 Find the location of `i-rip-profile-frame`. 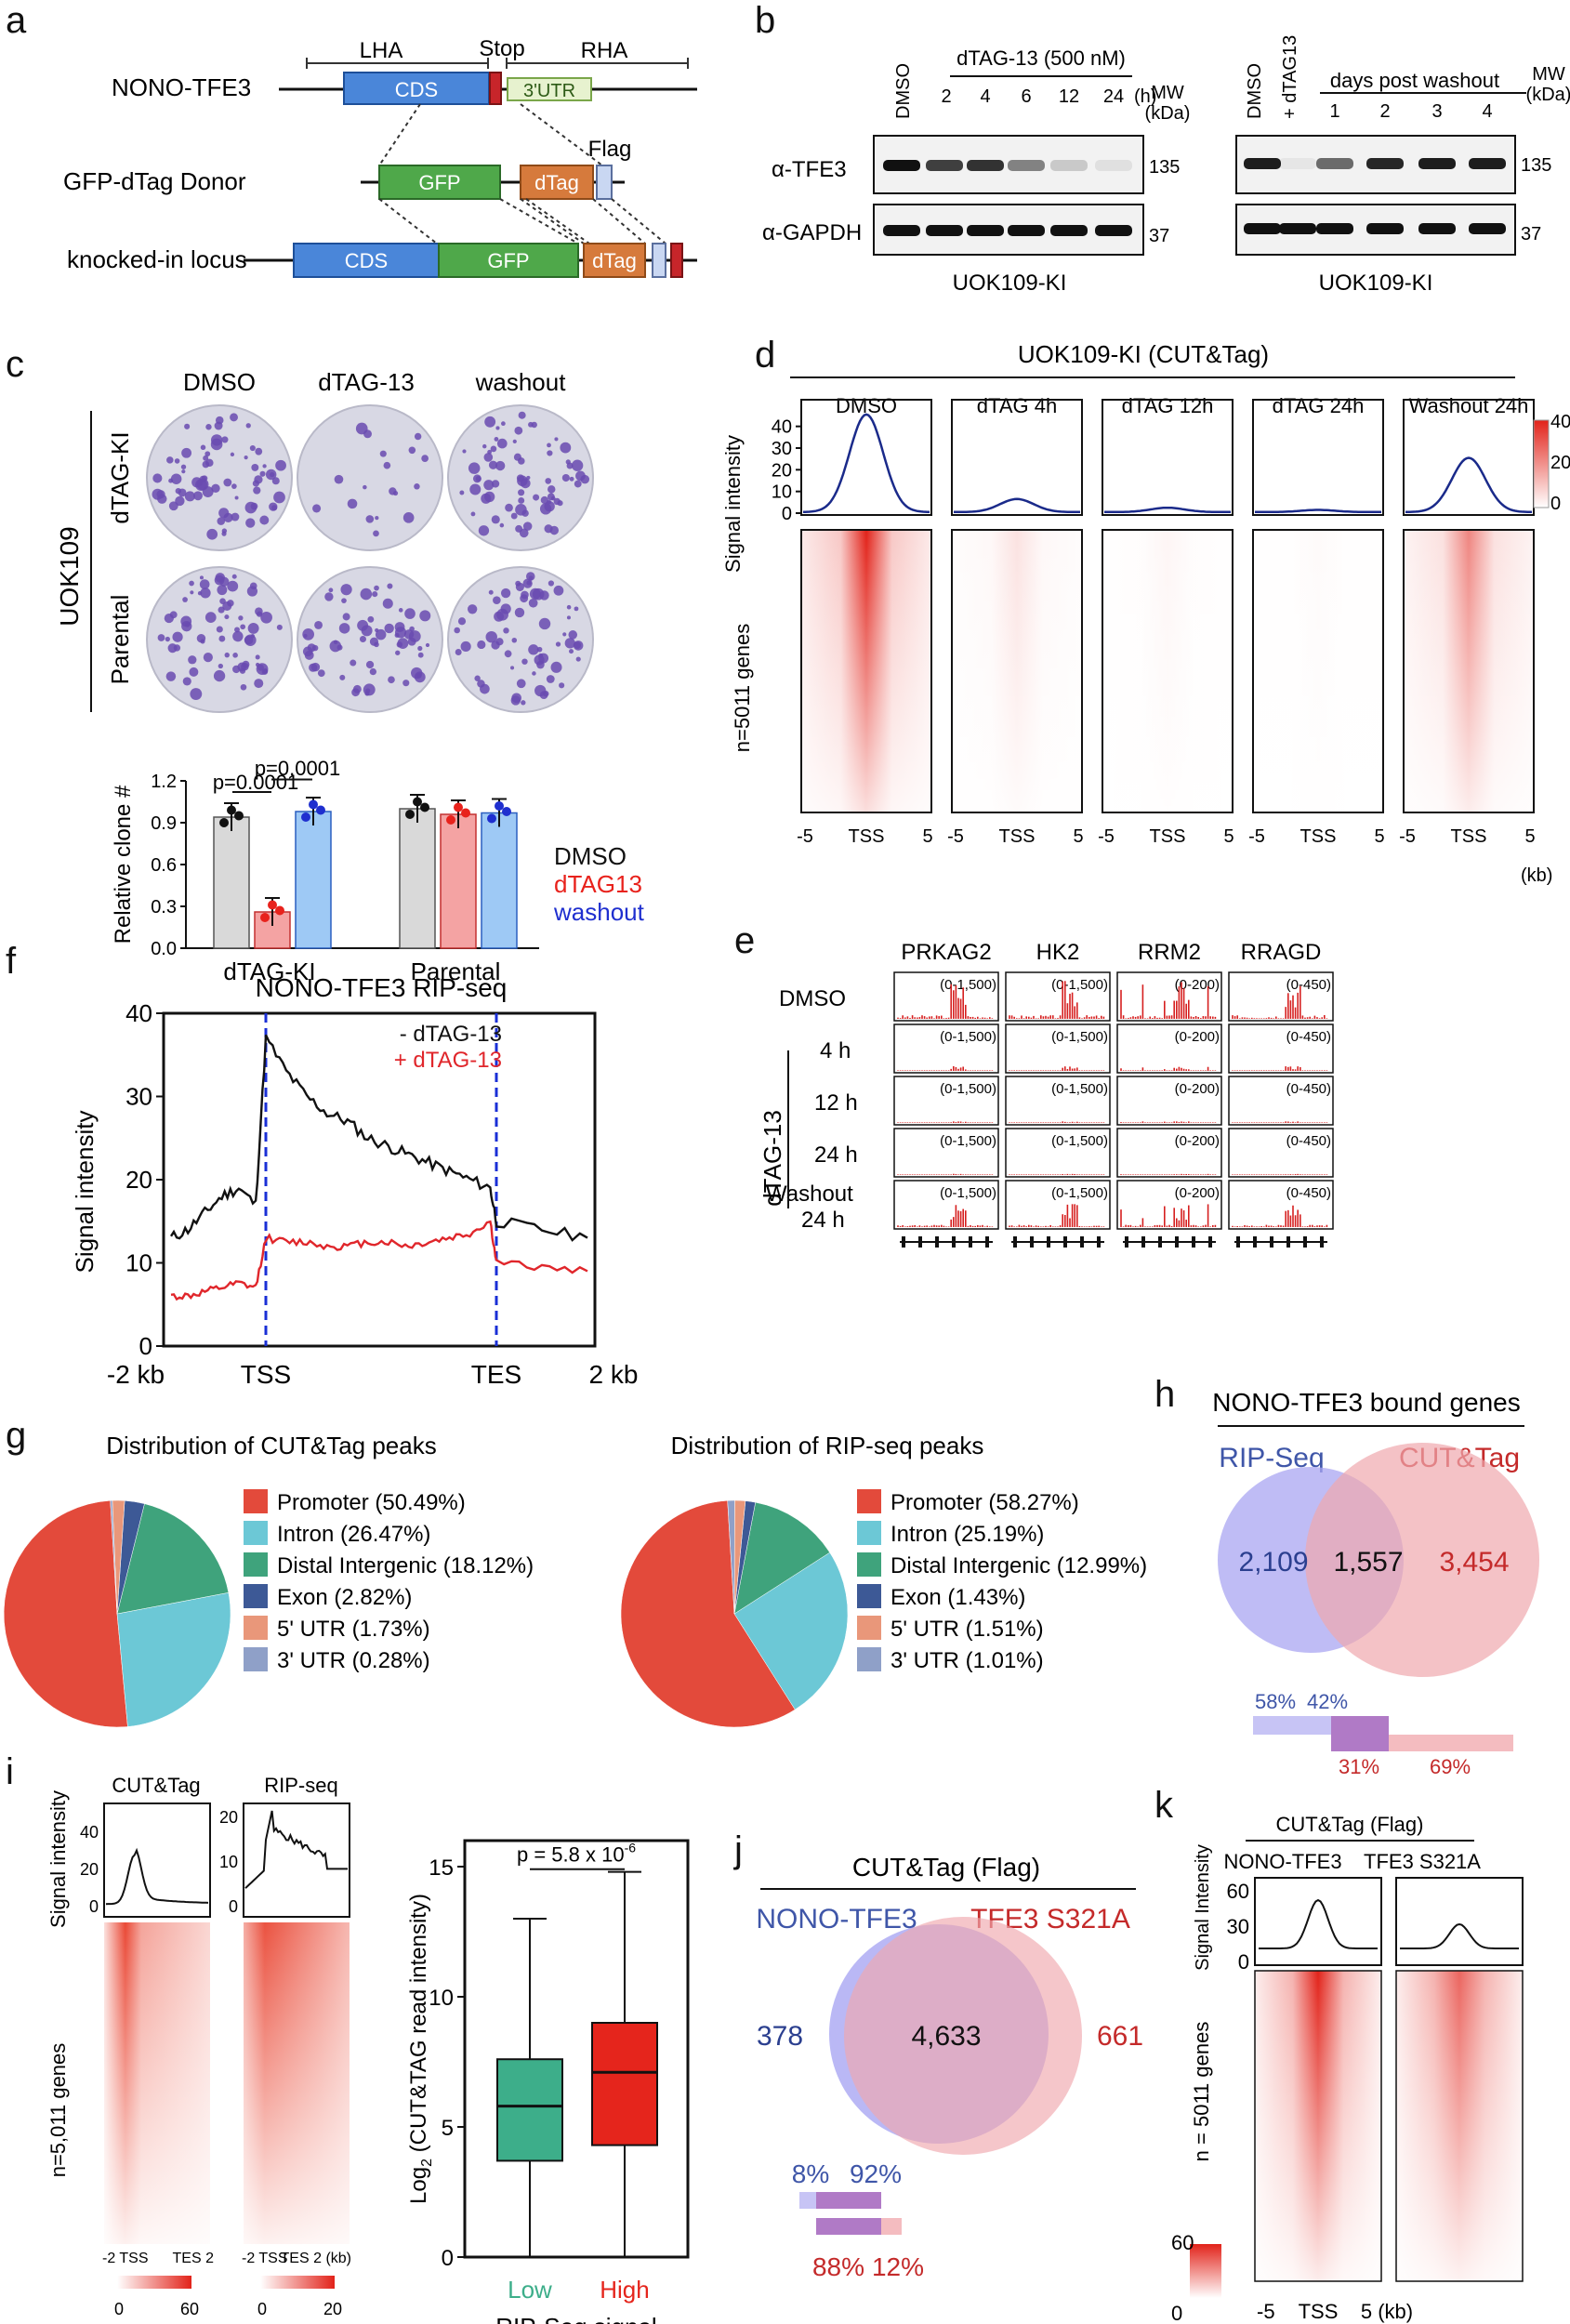

i-rip-profile-frame is located at coordinates (297, 1860).